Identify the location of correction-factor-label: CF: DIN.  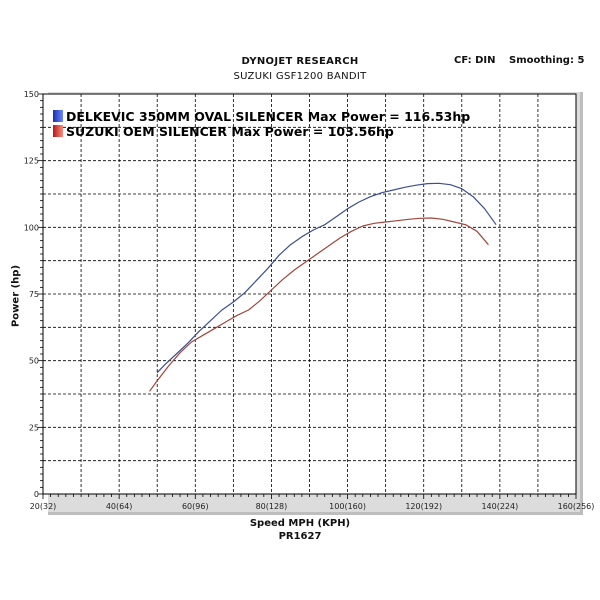
(475, 60).